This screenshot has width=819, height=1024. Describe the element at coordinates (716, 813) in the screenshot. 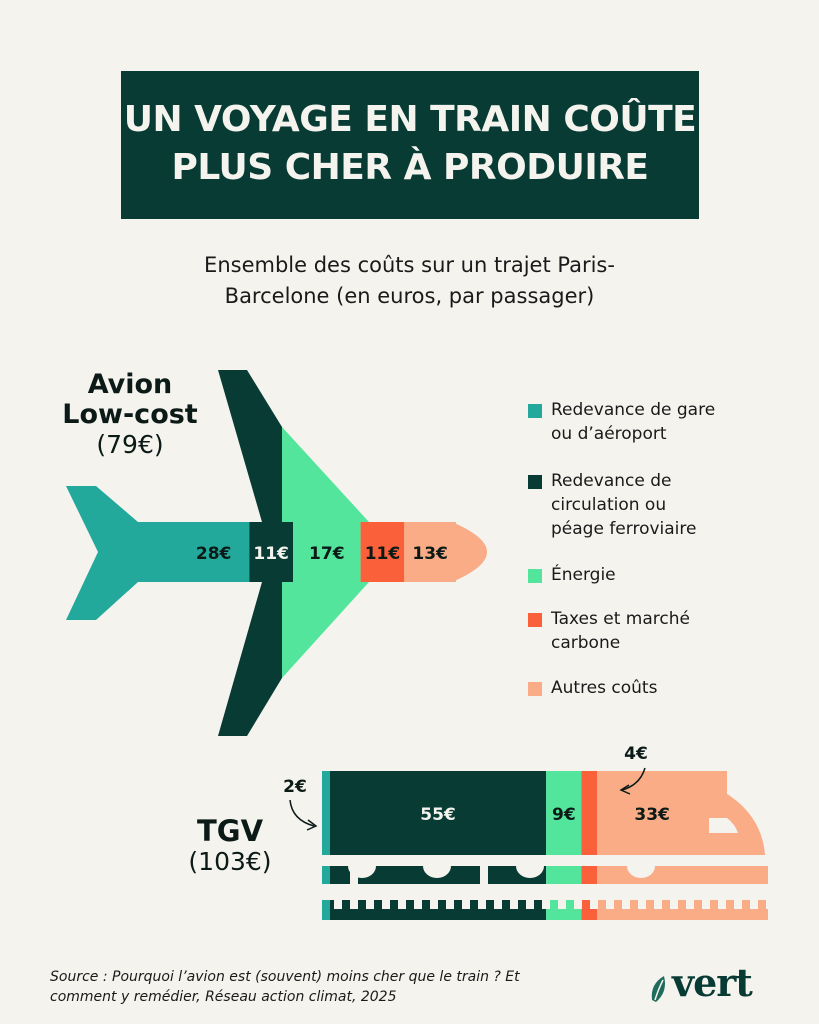

I see `tgv-nose-shape` at that location.